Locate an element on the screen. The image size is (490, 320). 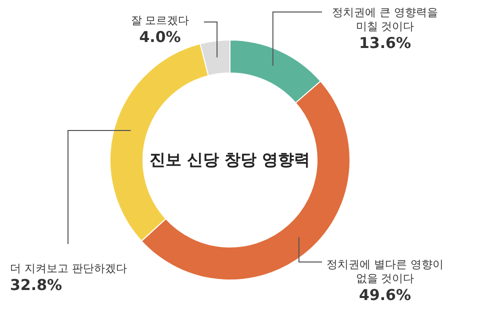
data-label: 4.0% is located at coordinates (160, 37).